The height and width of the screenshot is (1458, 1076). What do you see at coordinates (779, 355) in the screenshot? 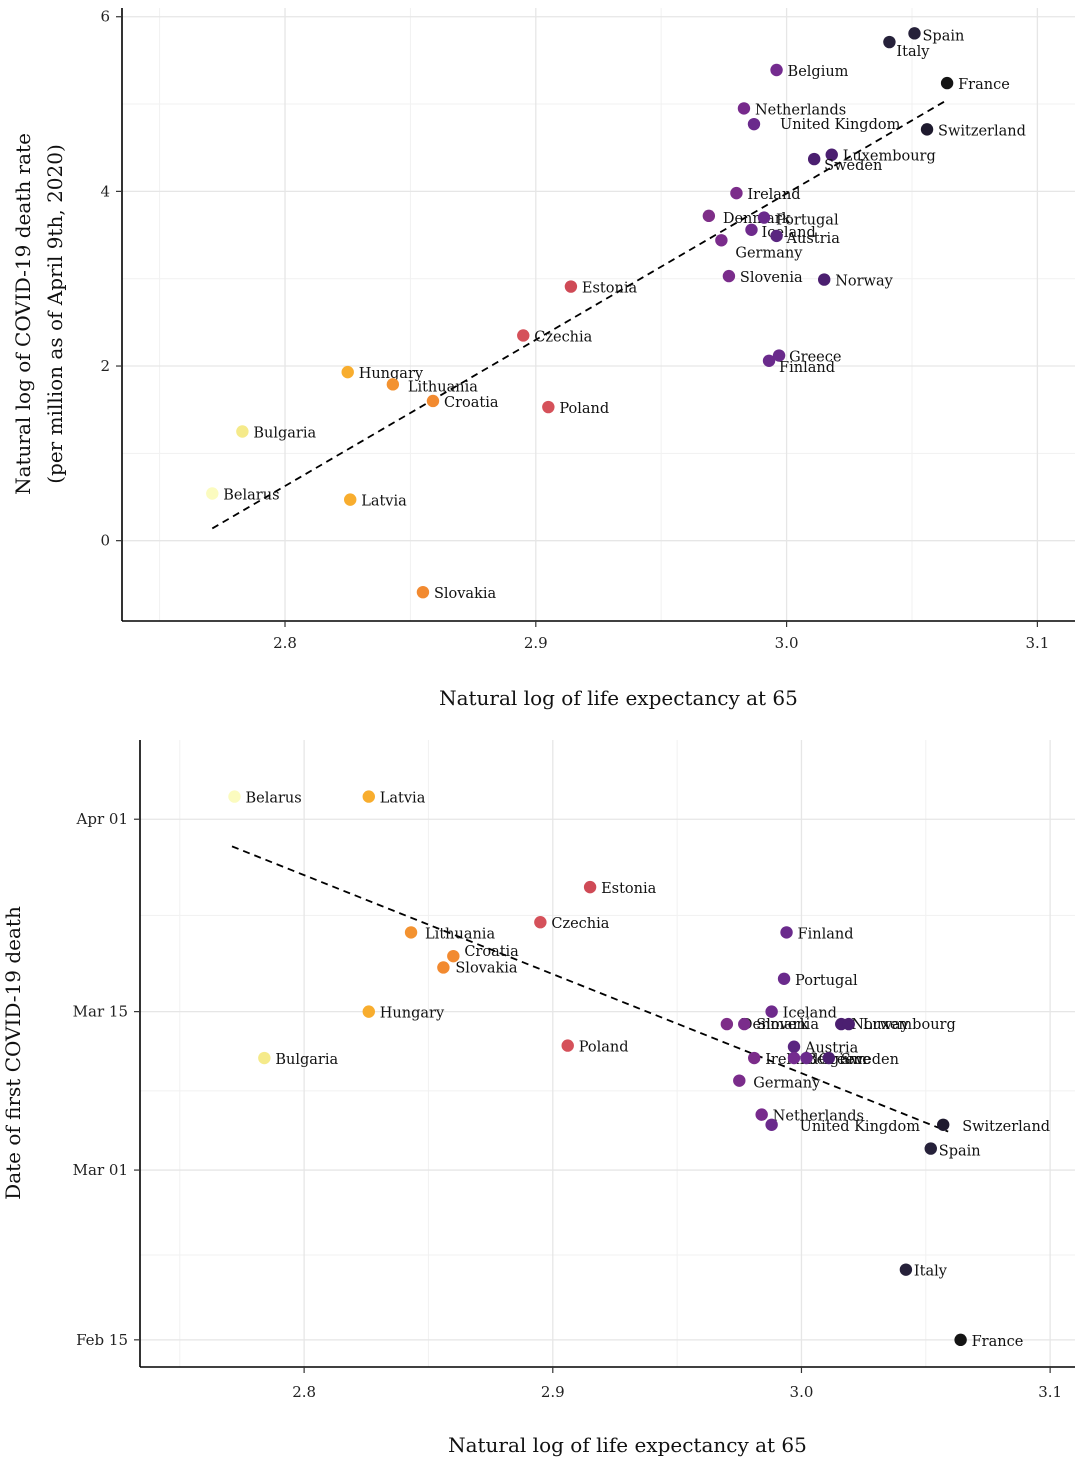
I see `point-greece` at bounding box center [779, 355].